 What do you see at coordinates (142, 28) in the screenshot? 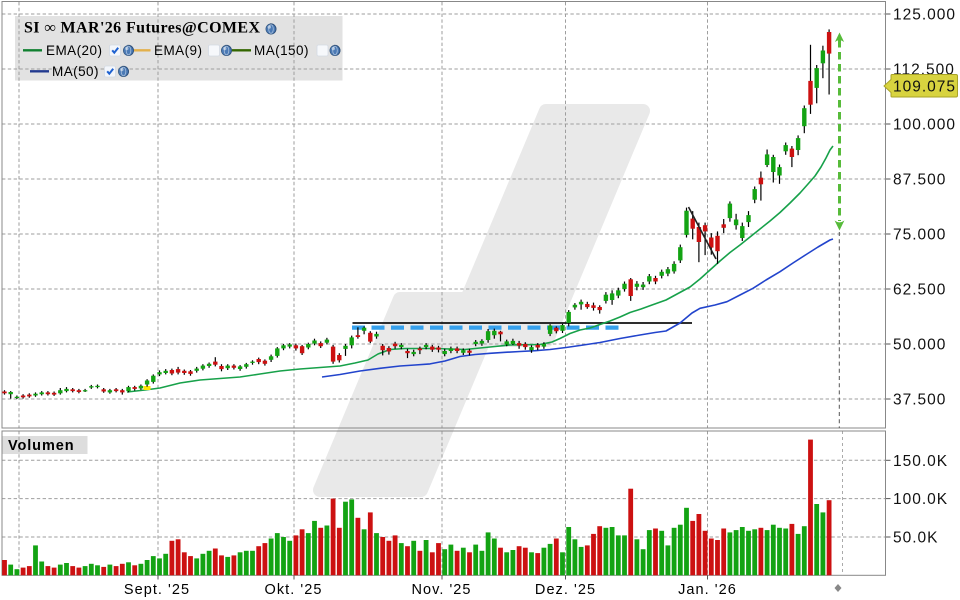
I see `svg-text: SI ∞ MAR'26 Futures@COMEX` at bounding box center [142, 28].